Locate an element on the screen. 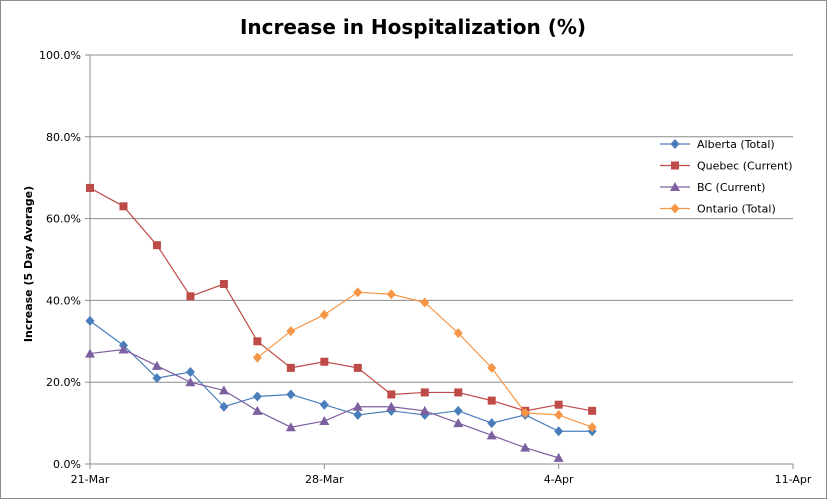 The height and width of the screenshot is (499, 827). legend-item: BC (Current) is located at coordinates (712, 187).